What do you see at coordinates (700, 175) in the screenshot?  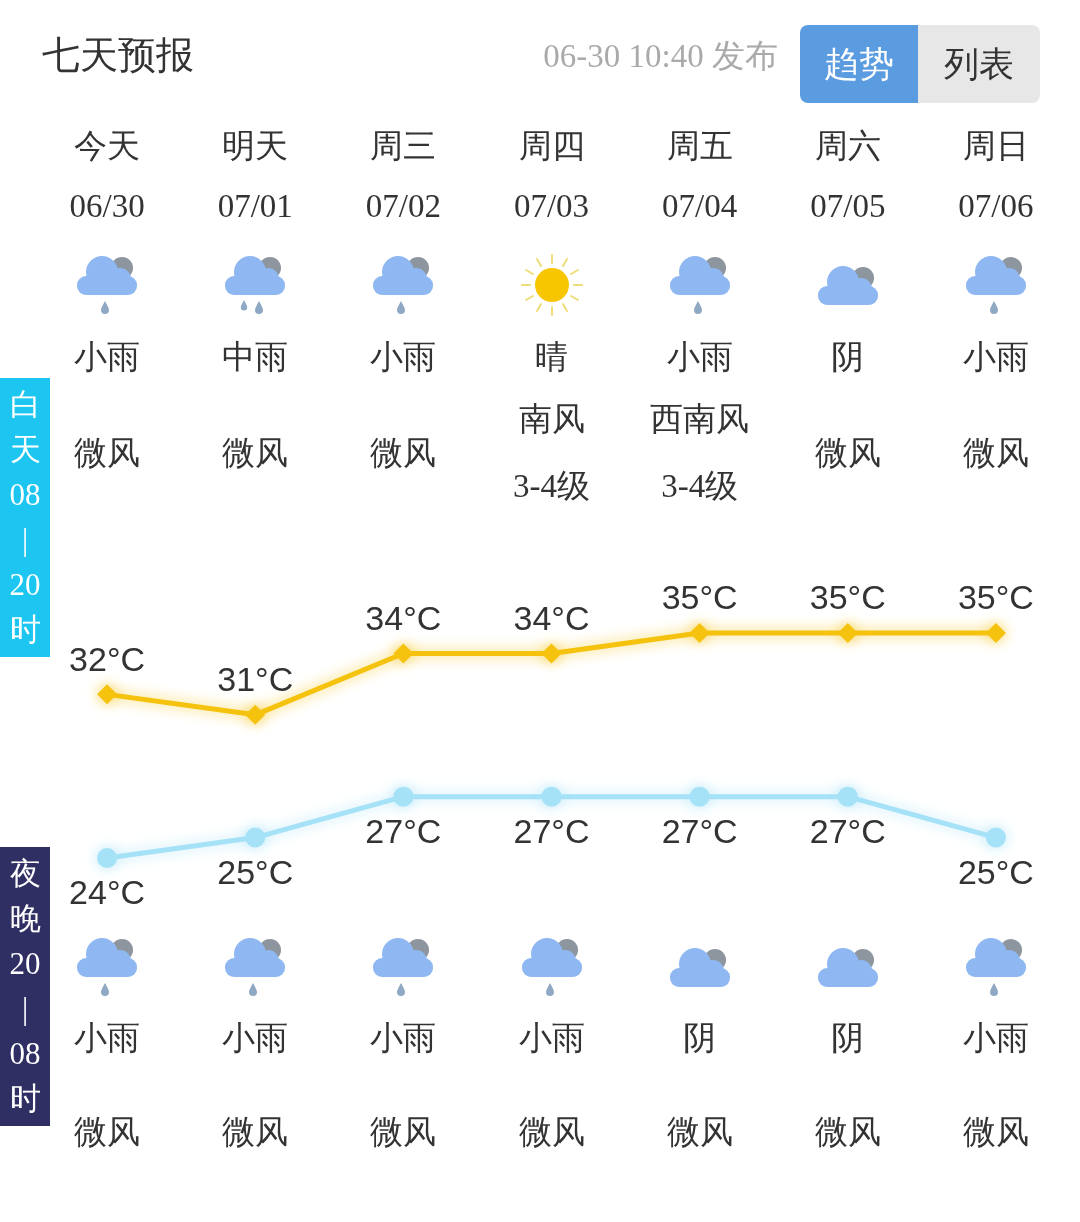 I see `x-tick-label: 周五 07/04` at bounding box center [700, 175].